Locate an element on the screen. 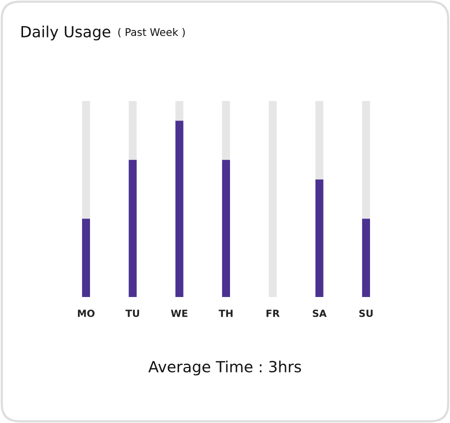  chart-subtitle: ( Past Week ) is located at coordinates (151, 33).